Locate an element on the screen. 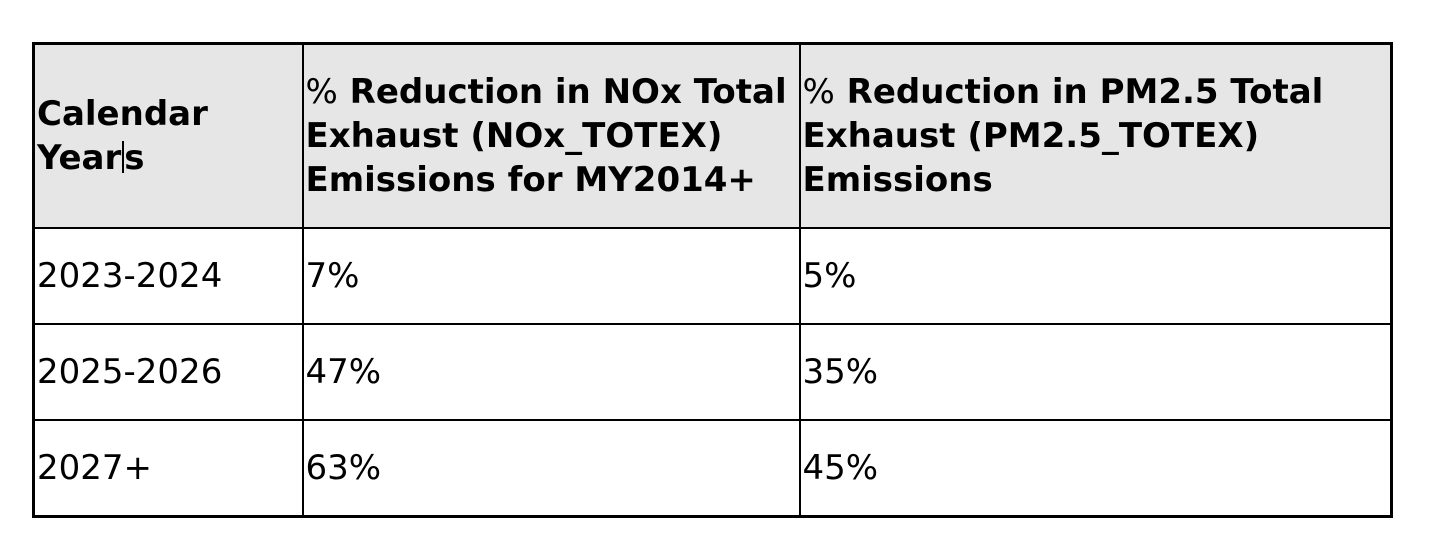 This screenshot has width=1430, height=544. cell-pm25-reduction: 45% is located at coordinates (1095, 468).